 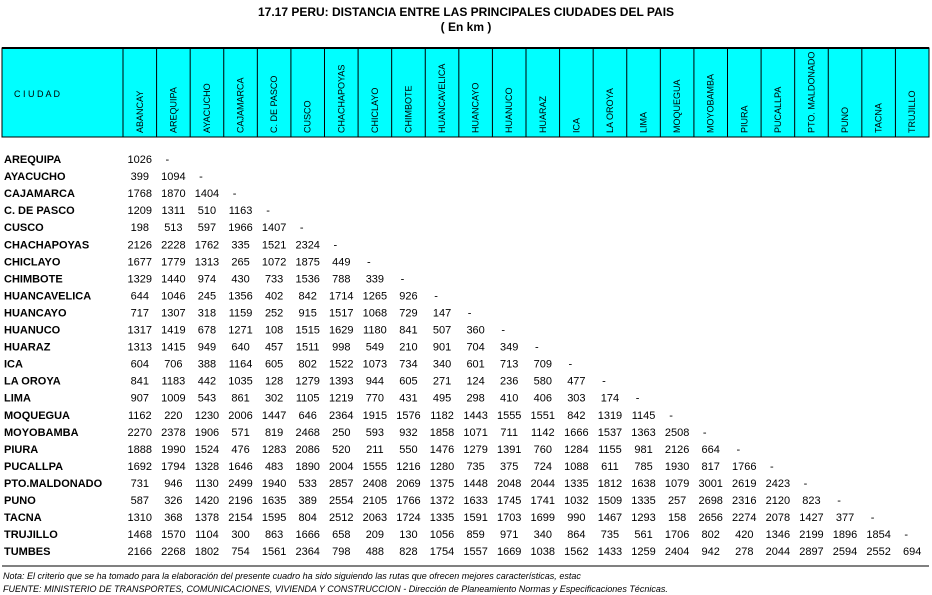 I want to click on distance-cell: 802, so click(x=711, y=535).